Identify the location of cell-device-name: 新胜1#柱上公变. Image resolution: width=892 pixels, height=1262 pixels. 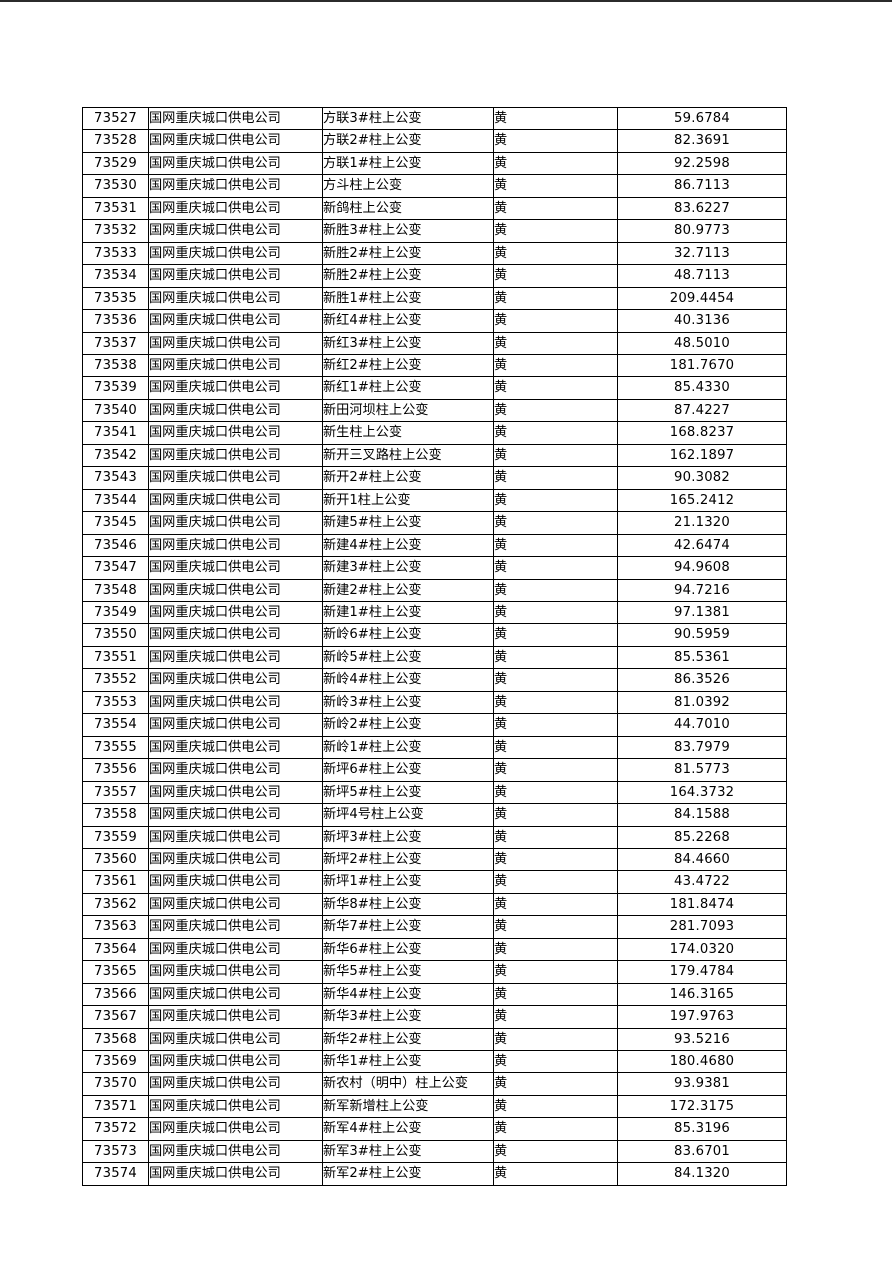
(408, 298).